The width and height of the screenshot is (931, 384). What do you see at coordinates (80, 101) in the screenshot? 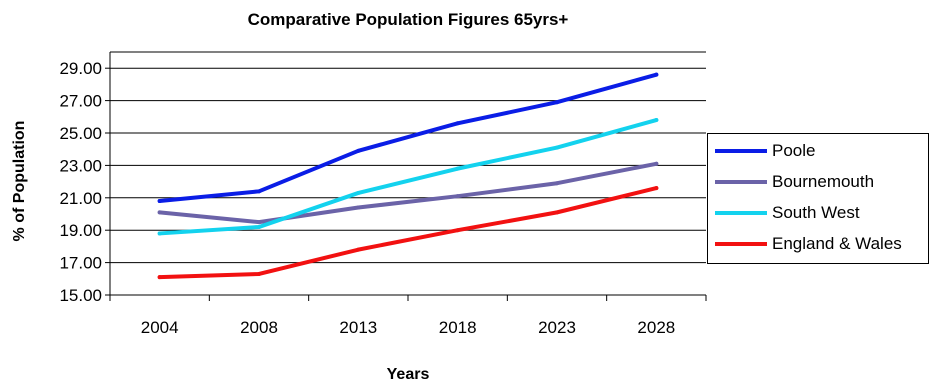
I see `y-tick-label: 27.00` at bounding box center [80, 101].